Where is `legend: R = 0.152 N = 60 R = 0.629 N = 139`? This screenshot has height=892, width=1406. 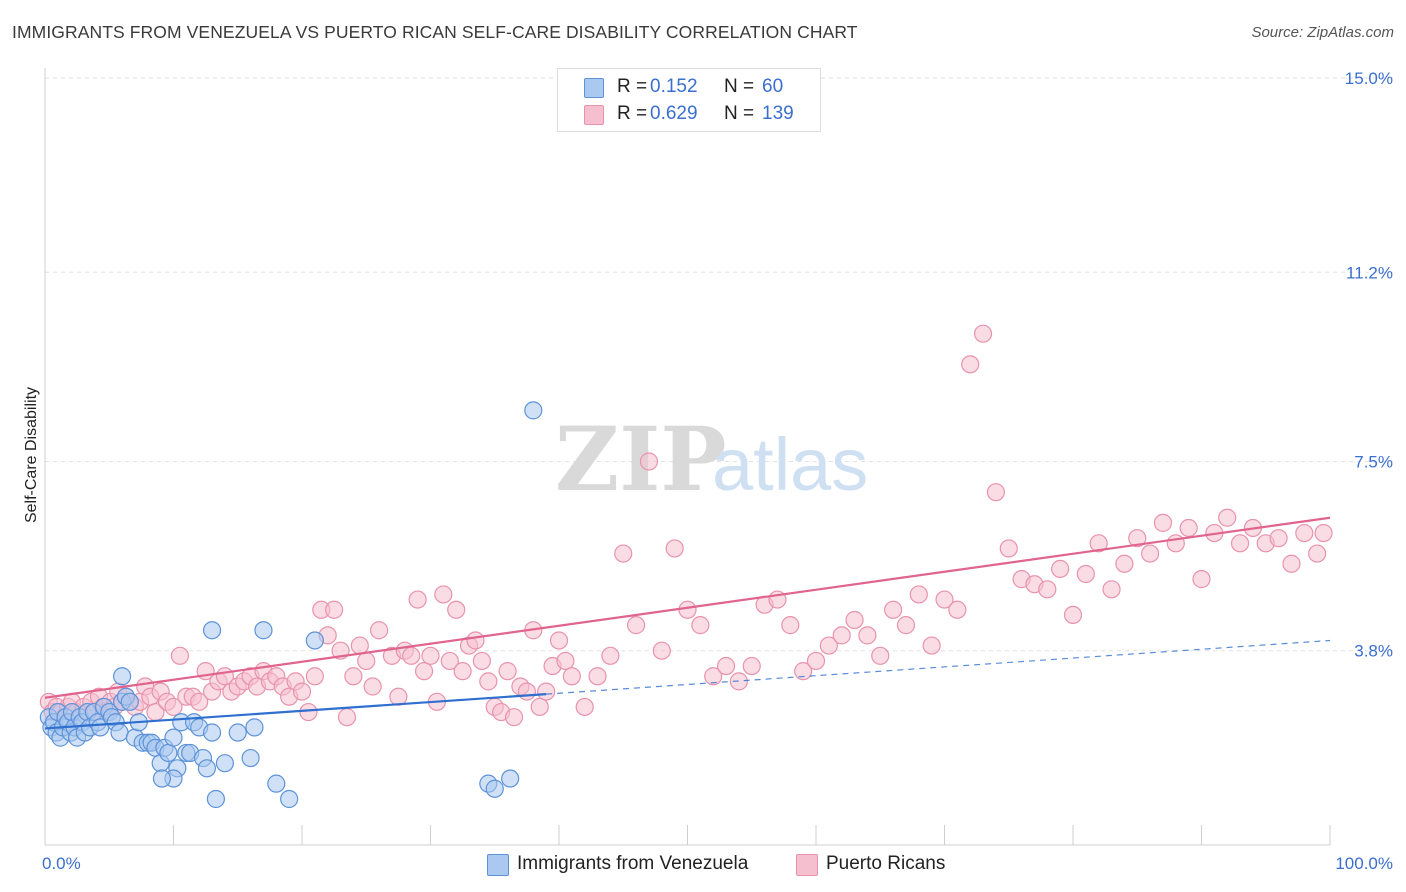
legend: R = 0.152 N = 60 R = 0.629 N = 139 is located at coordinates (689, 100).